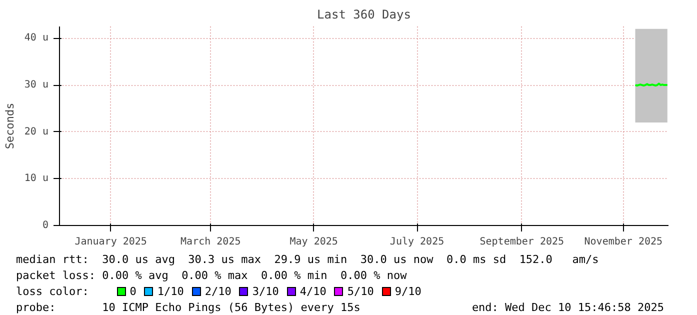  I want to click on y-axis-title: Seconds, so click(9, 126).